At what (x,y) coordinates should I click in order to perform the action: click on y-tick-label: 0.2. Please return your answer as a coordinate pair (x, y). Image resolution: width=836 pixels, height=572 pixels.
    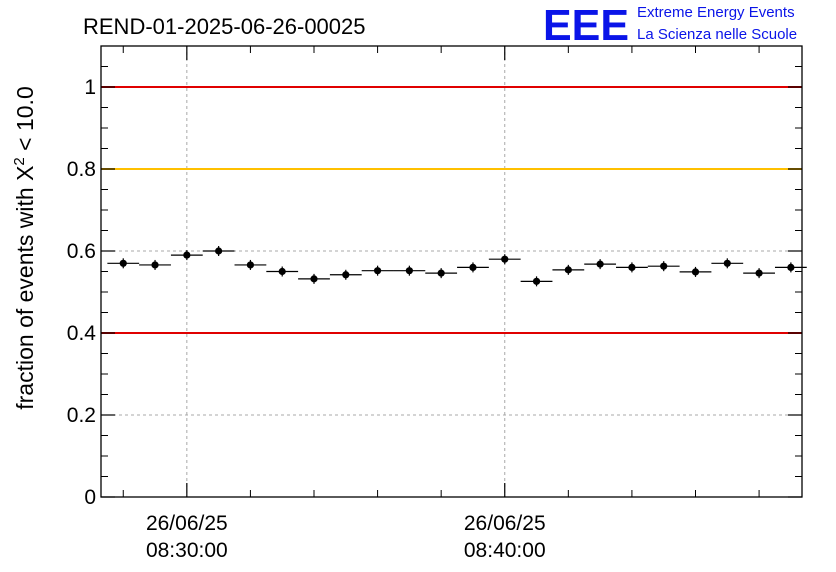
    Looking at the image, I should click on (81, 415).